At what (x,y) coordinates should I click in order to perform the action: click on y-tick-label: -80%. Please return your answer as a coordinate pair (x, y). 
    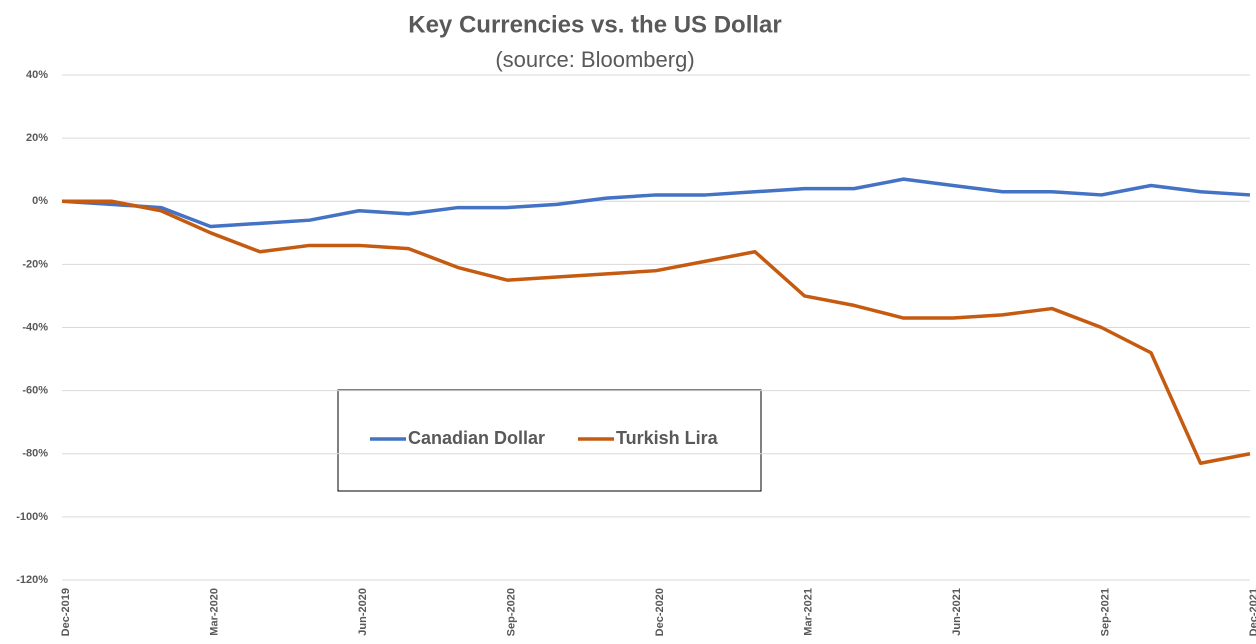
    Looking at the image, I should click on (35, 454).